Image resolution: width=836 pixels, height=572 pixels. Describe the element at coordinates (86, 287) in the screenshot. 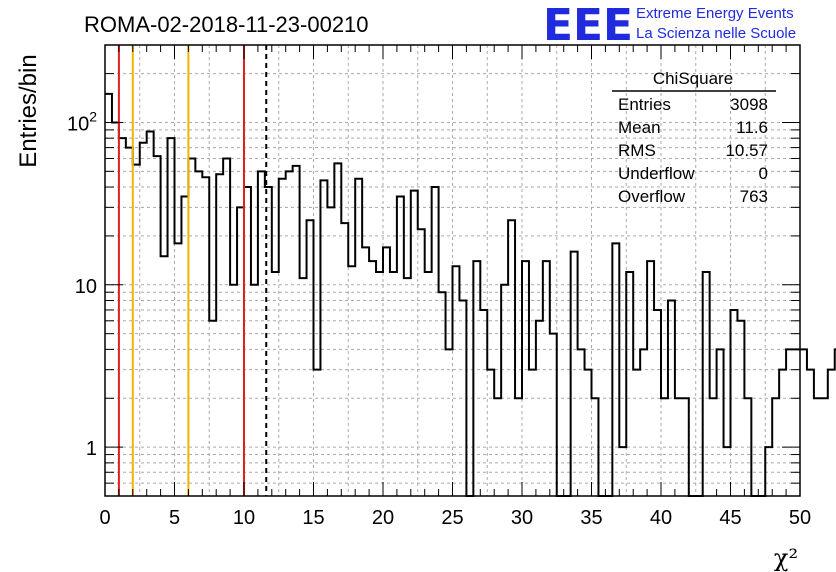

I see `y-tick-label: 10` at that location.